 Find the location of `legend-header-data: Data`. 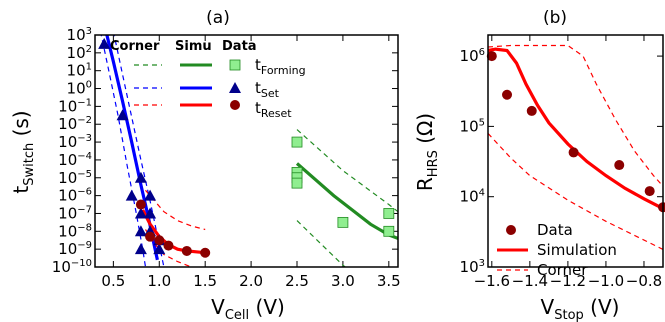

legend-header-data: Data is located at coordinates (239, 46).